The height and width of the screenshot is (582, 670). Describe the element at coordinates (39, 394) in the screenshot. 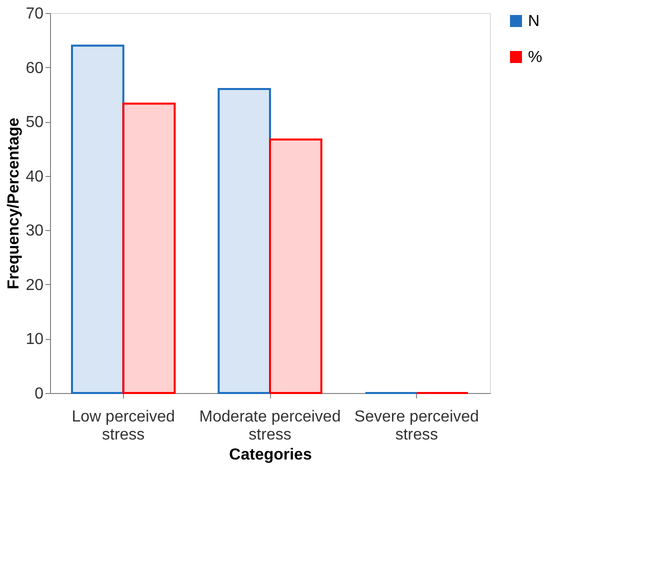

I see `y-tick-label: 0` at that location.